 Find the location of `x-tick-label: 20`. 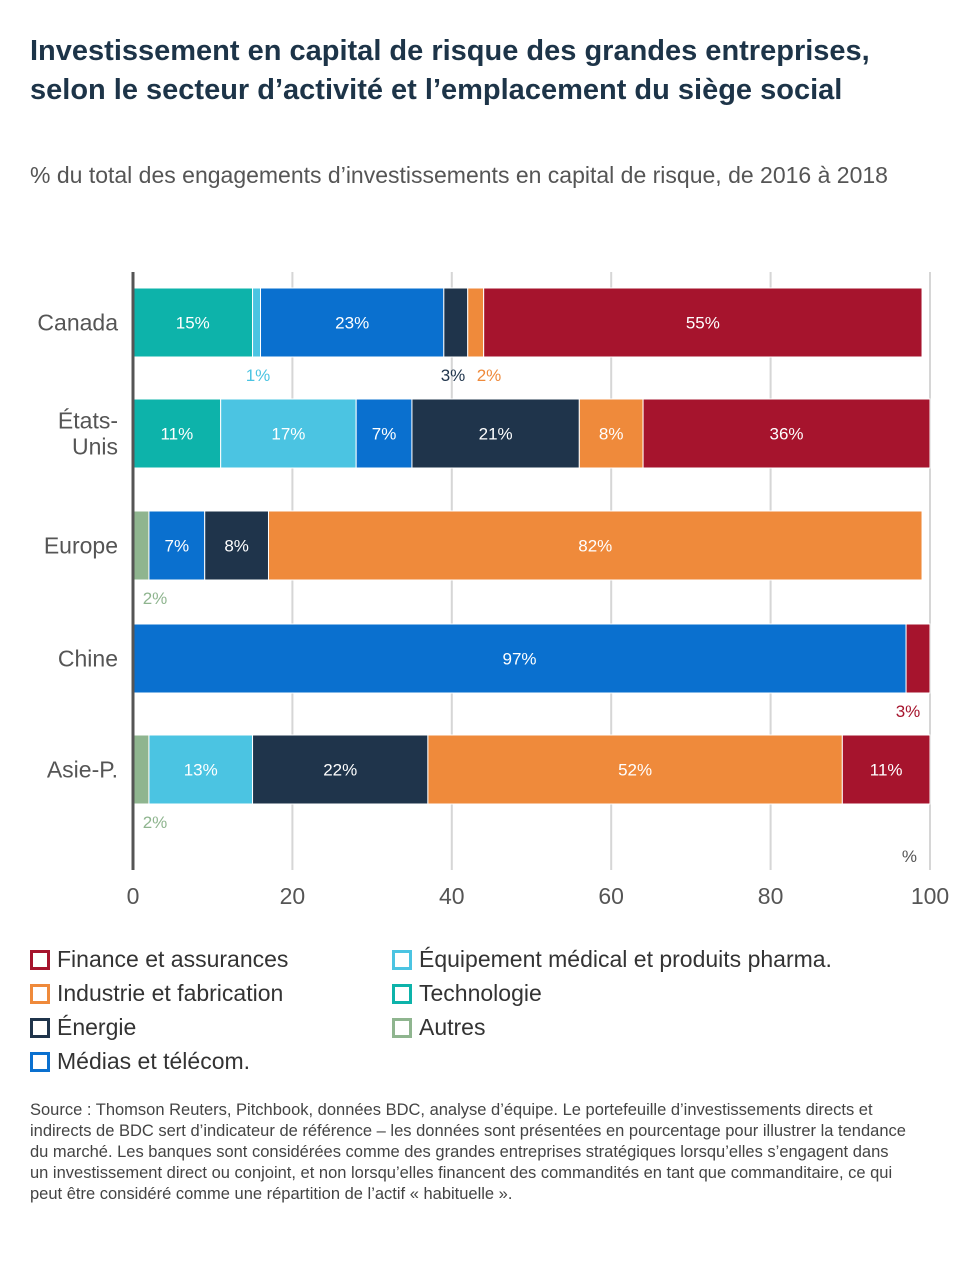

x-tick-label: 20 is located at coordinates (293, 896).